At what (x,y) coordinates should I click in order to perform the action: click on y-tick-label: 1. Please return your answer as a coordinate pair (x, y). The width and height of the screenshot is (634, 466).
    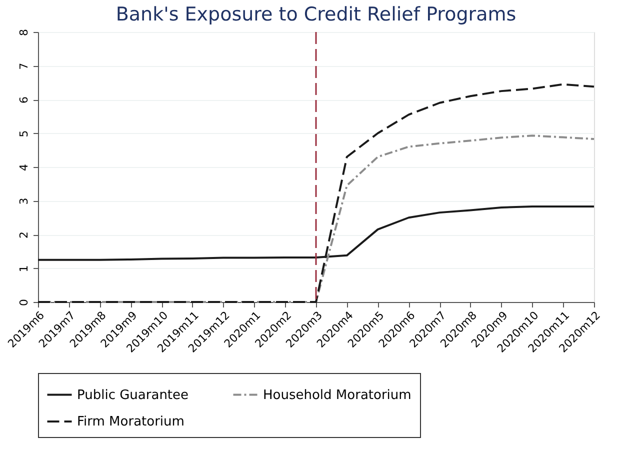
    Looking at the image, I should click on (24, 268).